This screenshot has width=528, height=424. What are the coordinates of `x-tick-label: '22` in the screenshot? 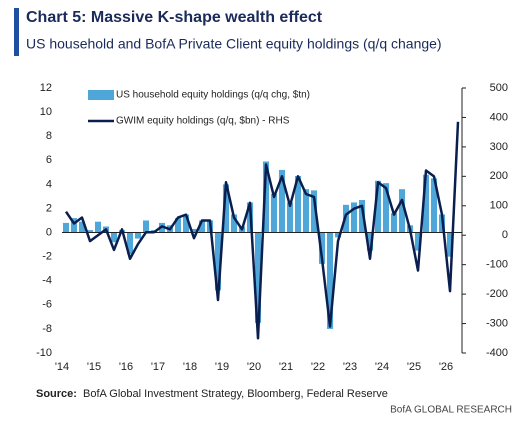 It's located at (318, 367).